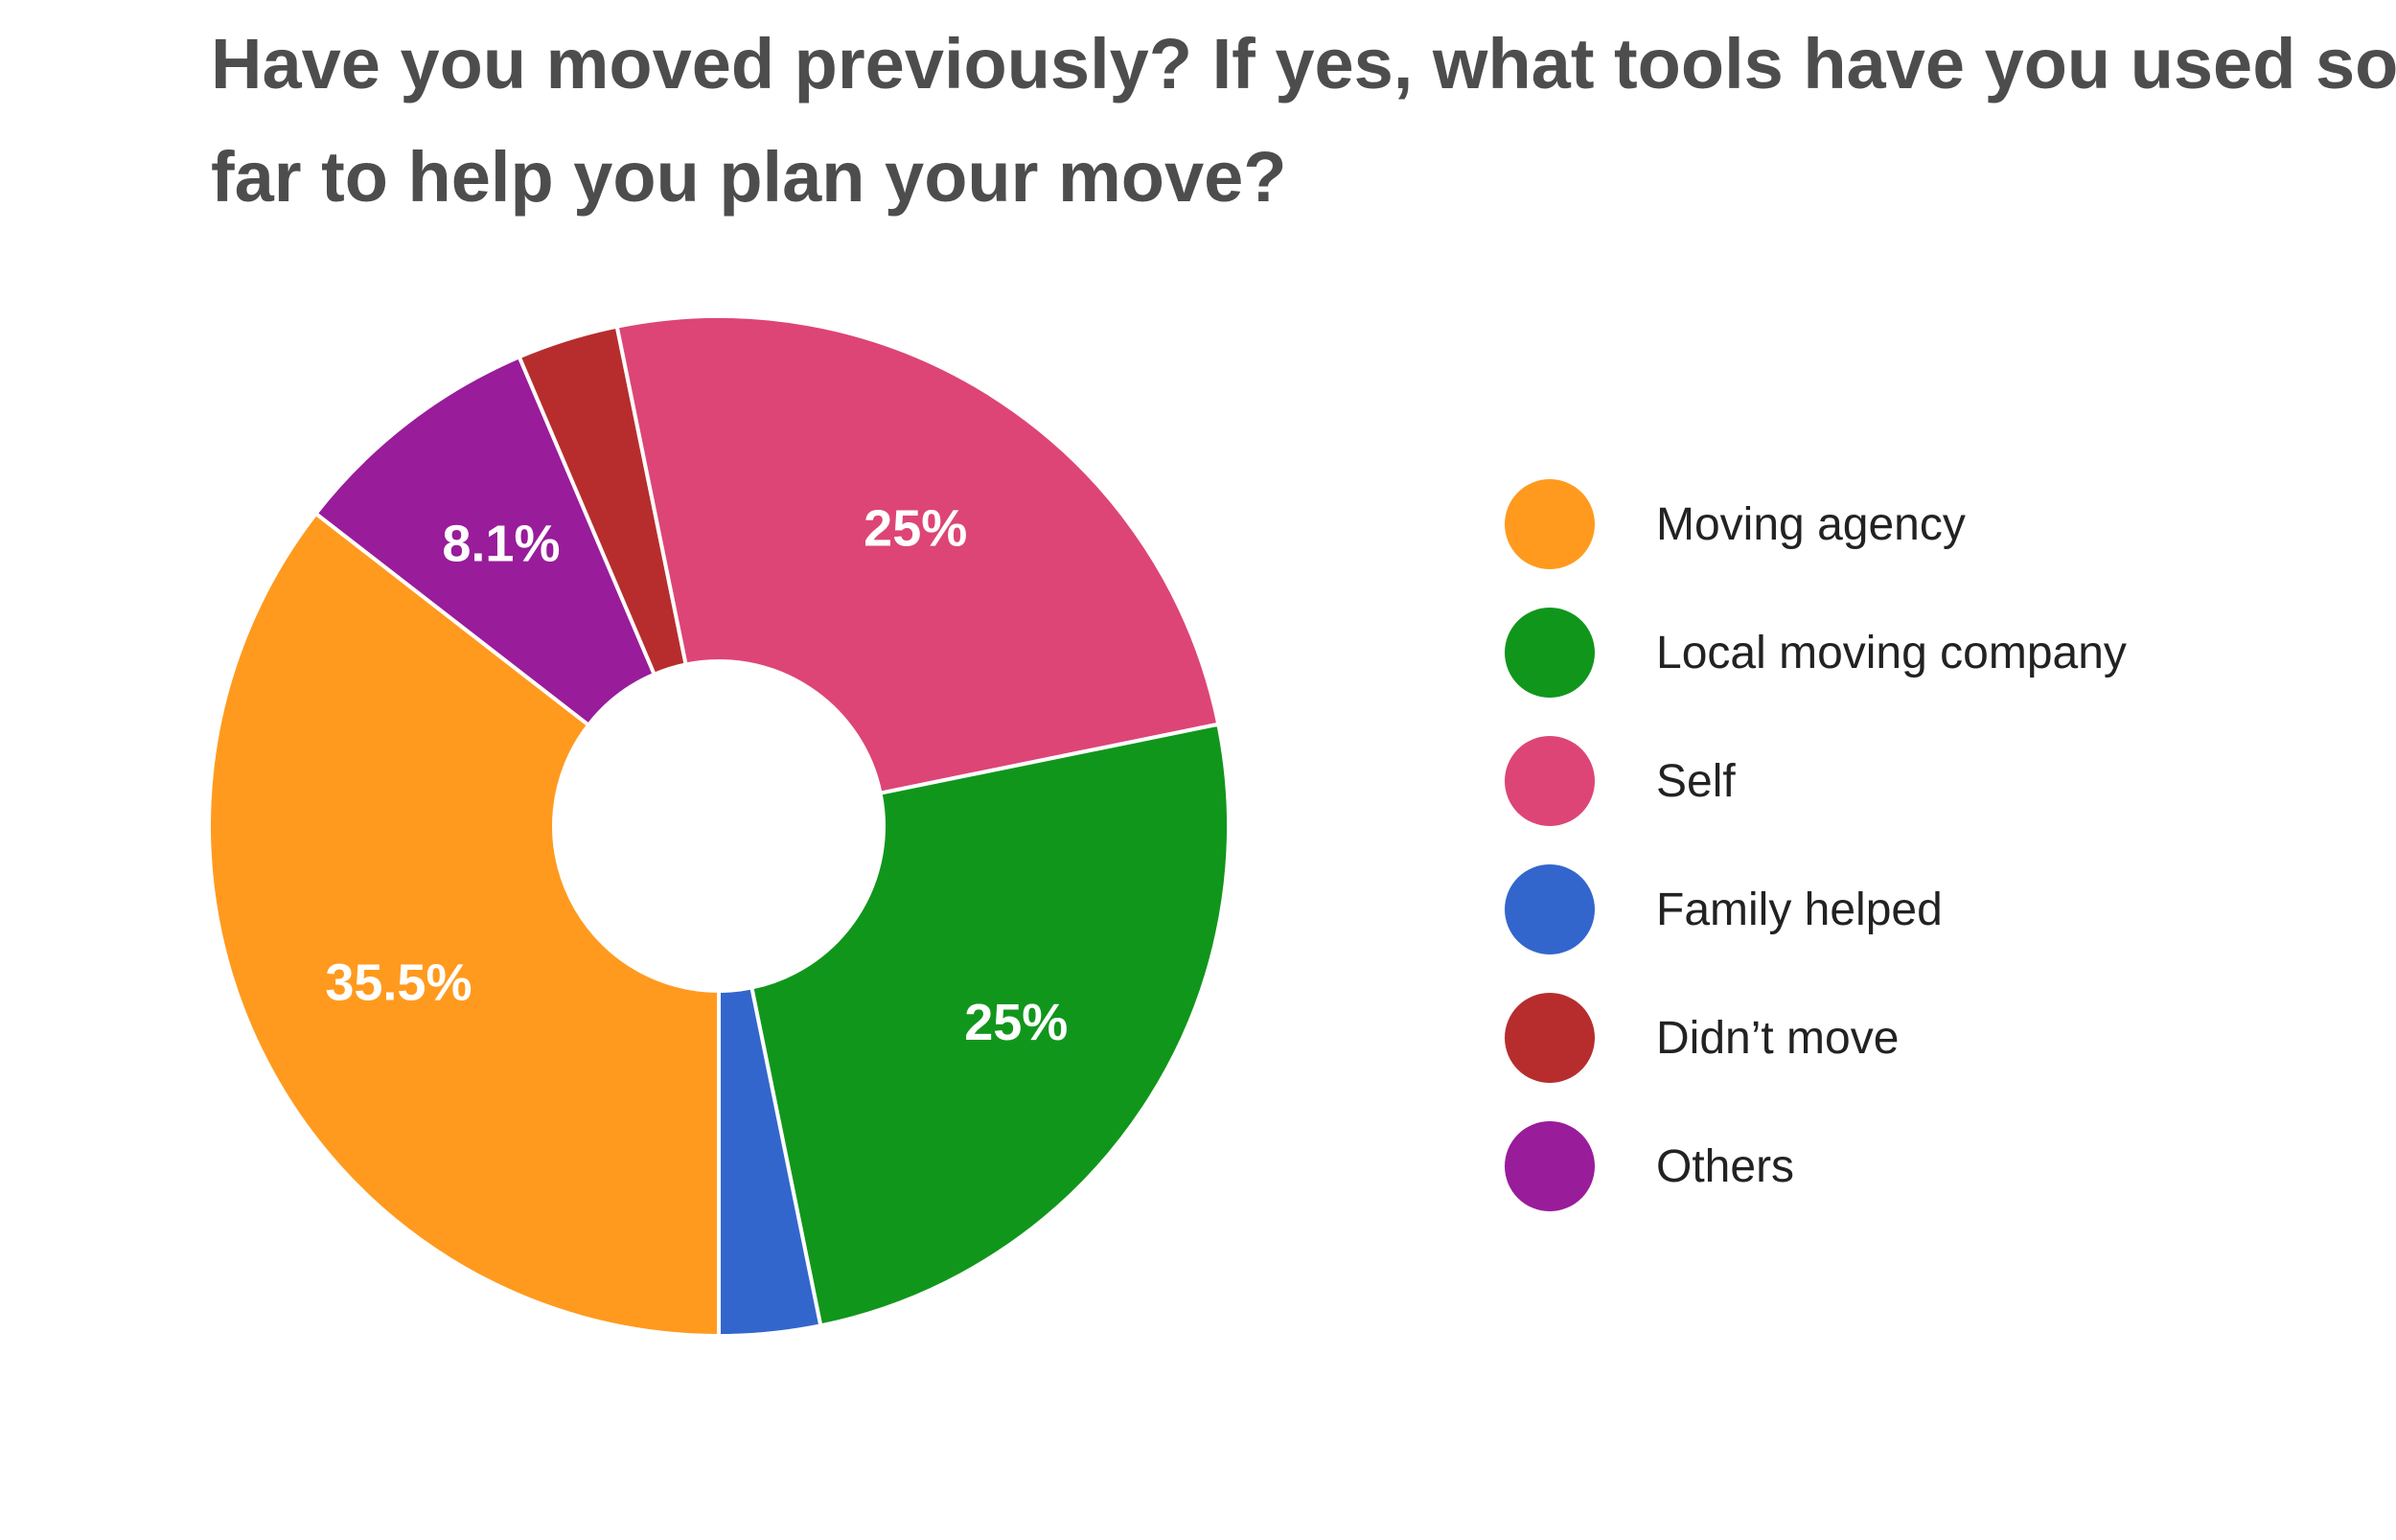 This screenshot has height=1540, width=2396. What do you see at coordinates (749, 177) in the screenshot?
I see `chart-title-line-2: far to help you plan your move?` at bounding box center [749, 177].